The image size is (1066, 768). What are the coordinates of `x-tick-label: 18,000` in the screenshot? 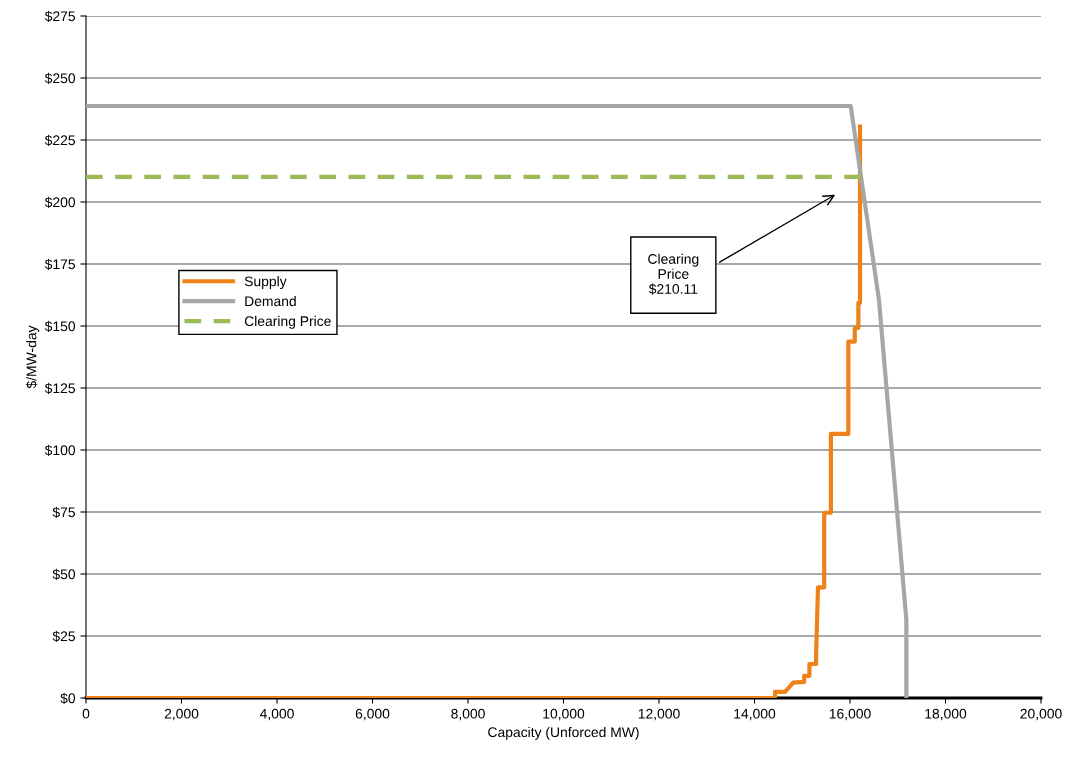 It's located at (946, 714).